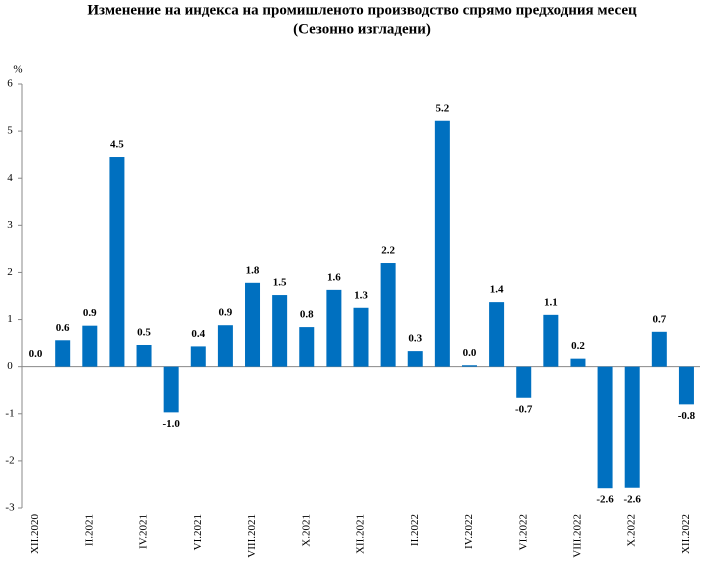 The height and width of the screenshot is (572, 714). I want to click on x-tick-label: VIII.2022, so click(577, 536).